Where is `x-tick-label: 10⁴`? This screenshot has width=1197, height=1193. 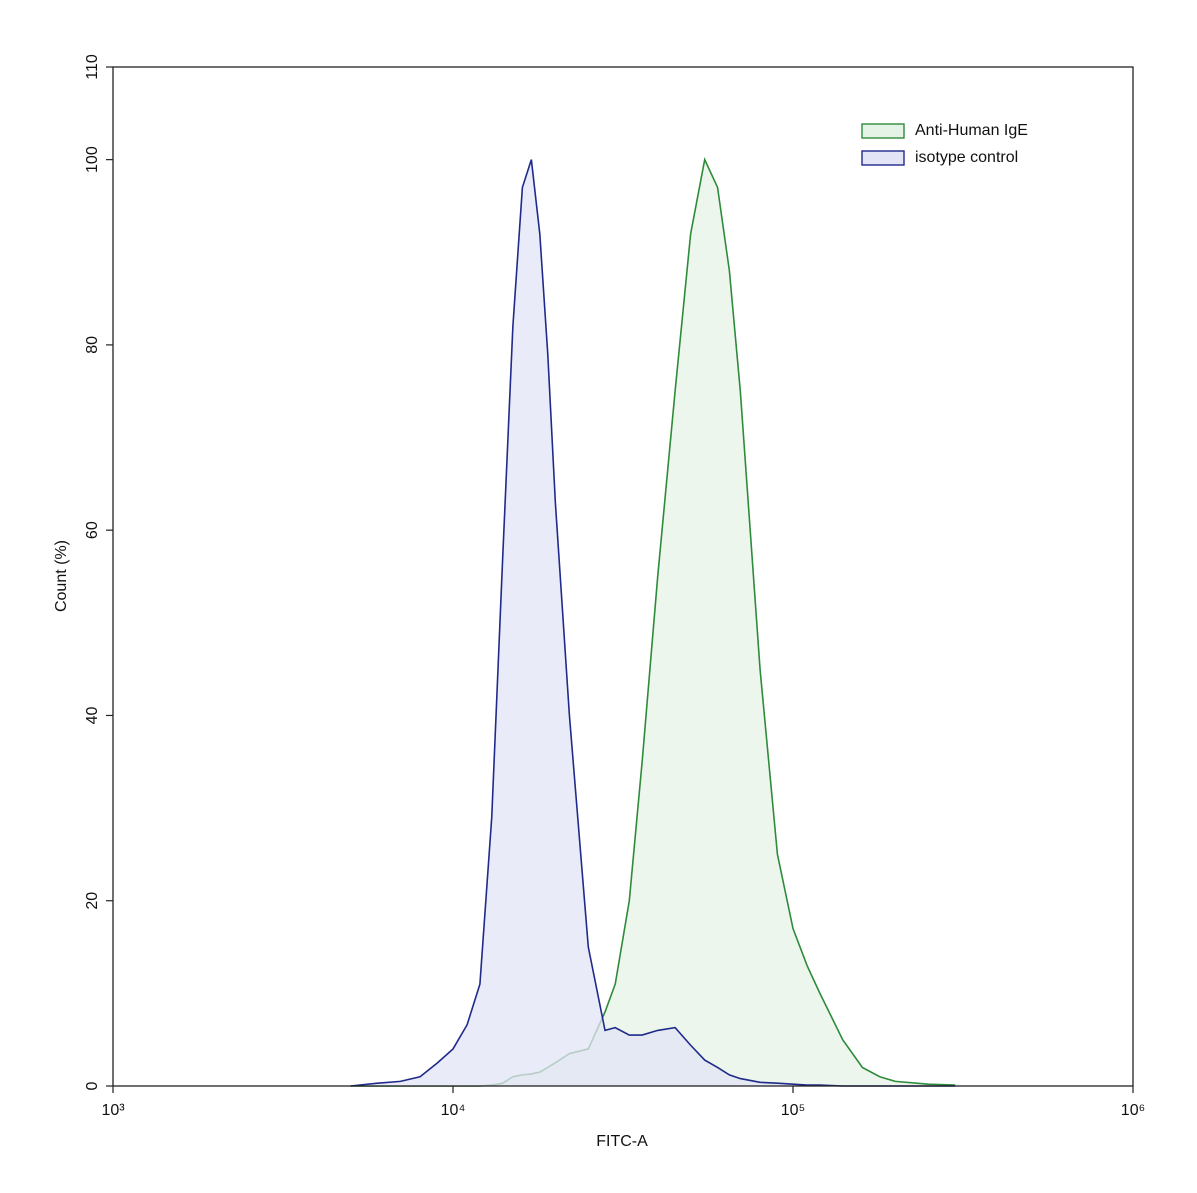
x-tick-label: 10⁴ is located at coordinates (453, 1110).